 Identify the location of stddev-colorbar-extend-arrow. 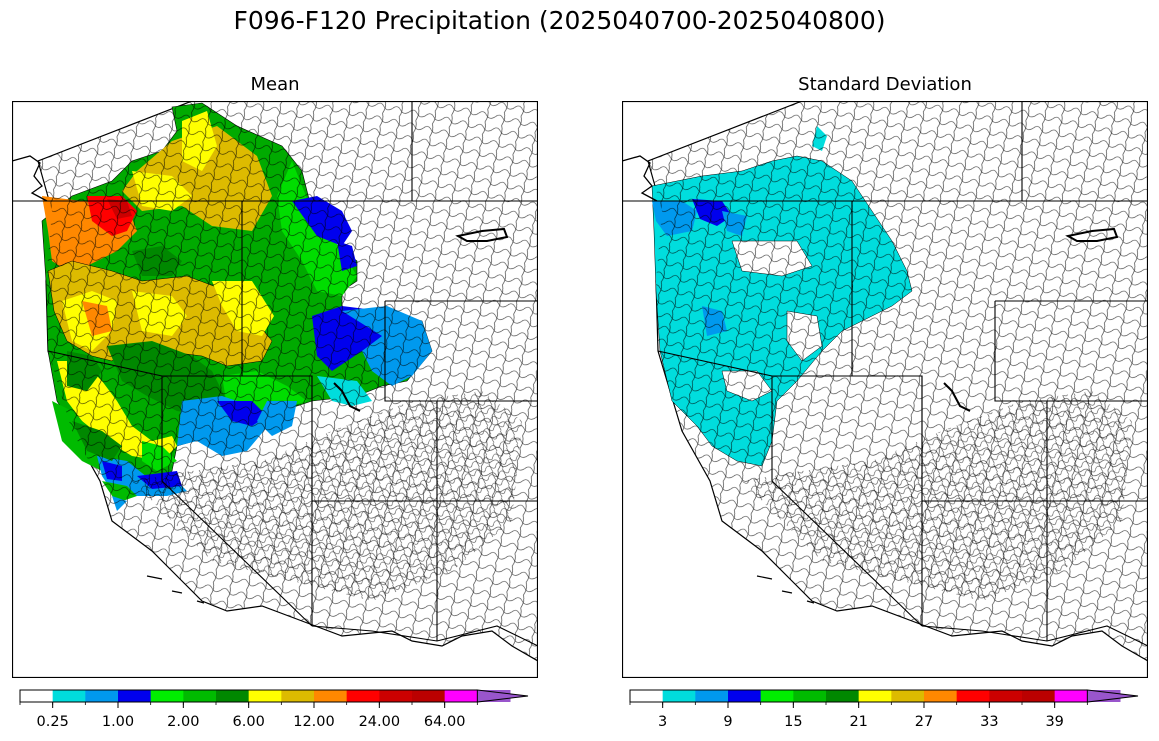
(1112, 696).